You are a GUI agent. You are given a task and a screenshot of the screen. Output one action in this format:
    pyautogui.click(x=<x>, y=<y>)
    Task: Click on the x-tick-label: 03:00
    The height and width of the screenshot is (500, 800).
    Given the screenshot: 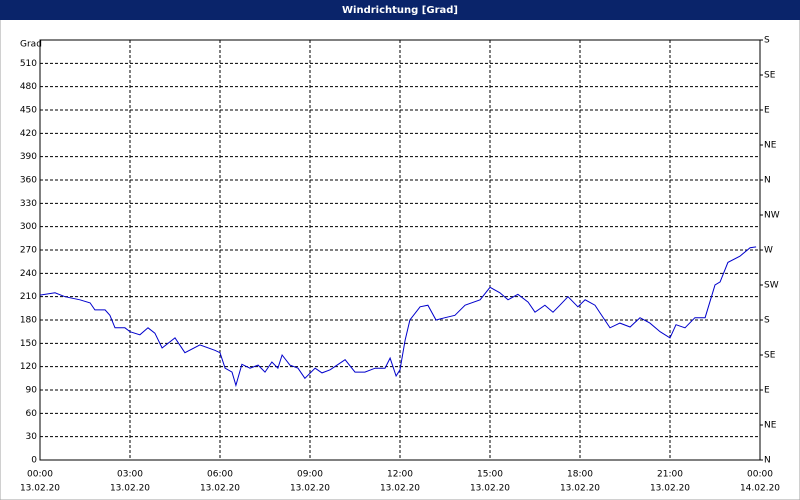 What is the action you would take?
    pyautogui.click(x=130, y=475)
    